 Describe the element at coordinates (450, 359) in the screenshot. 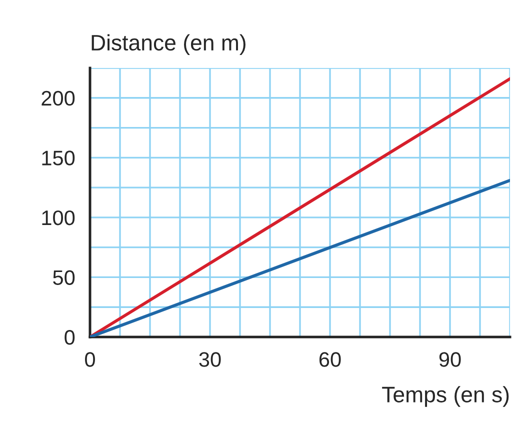

I see `x-tick-label: 90` at that location.